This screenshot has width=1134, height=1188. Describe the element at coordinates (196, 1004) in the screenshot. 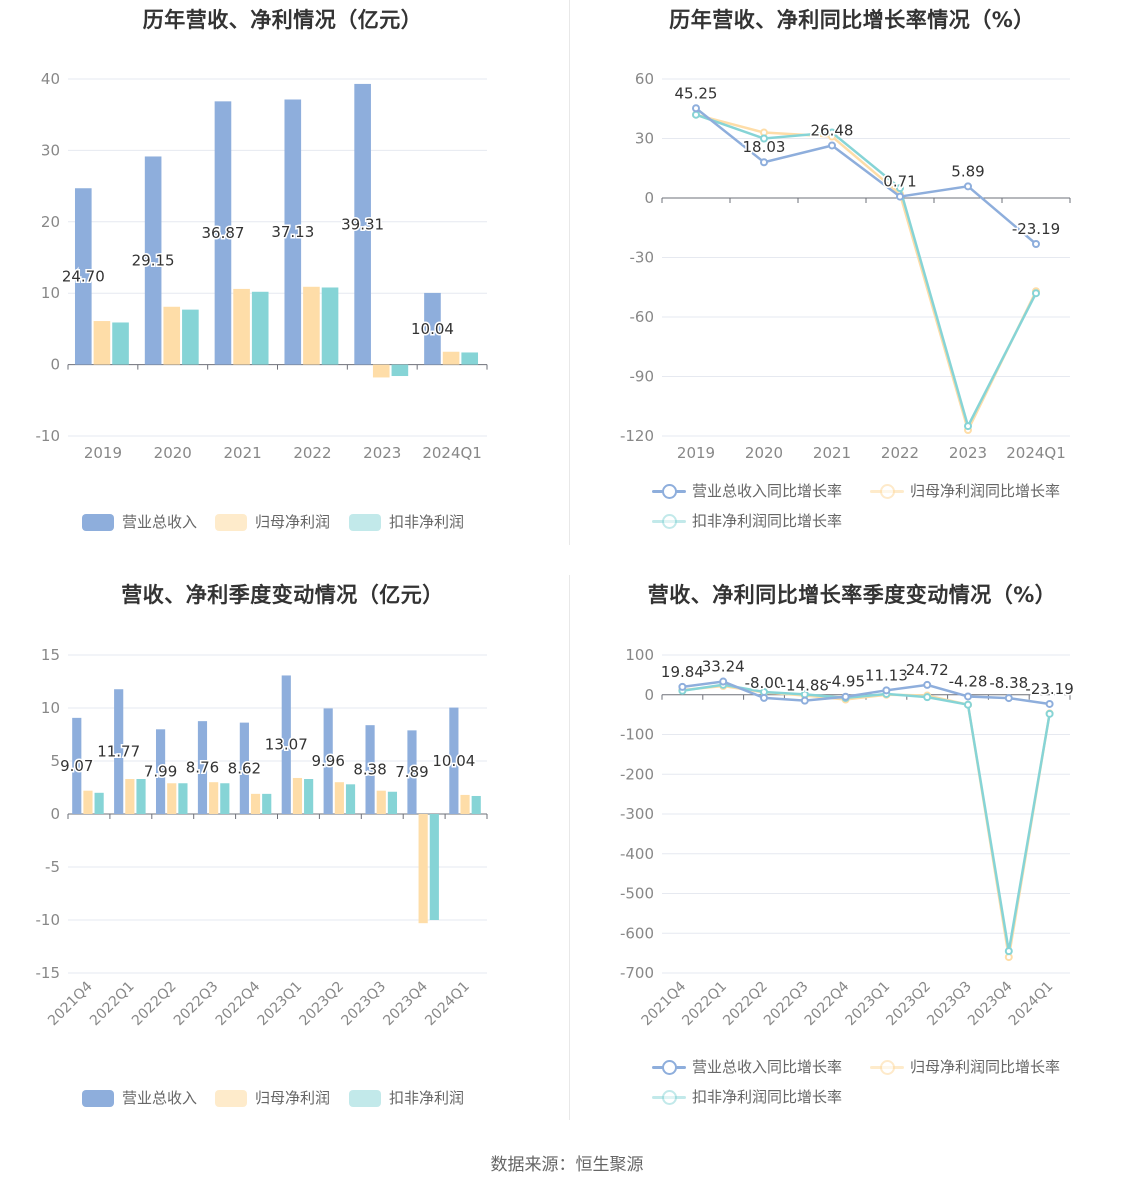

I see `x-tick-label: 2022Q3` at that location.